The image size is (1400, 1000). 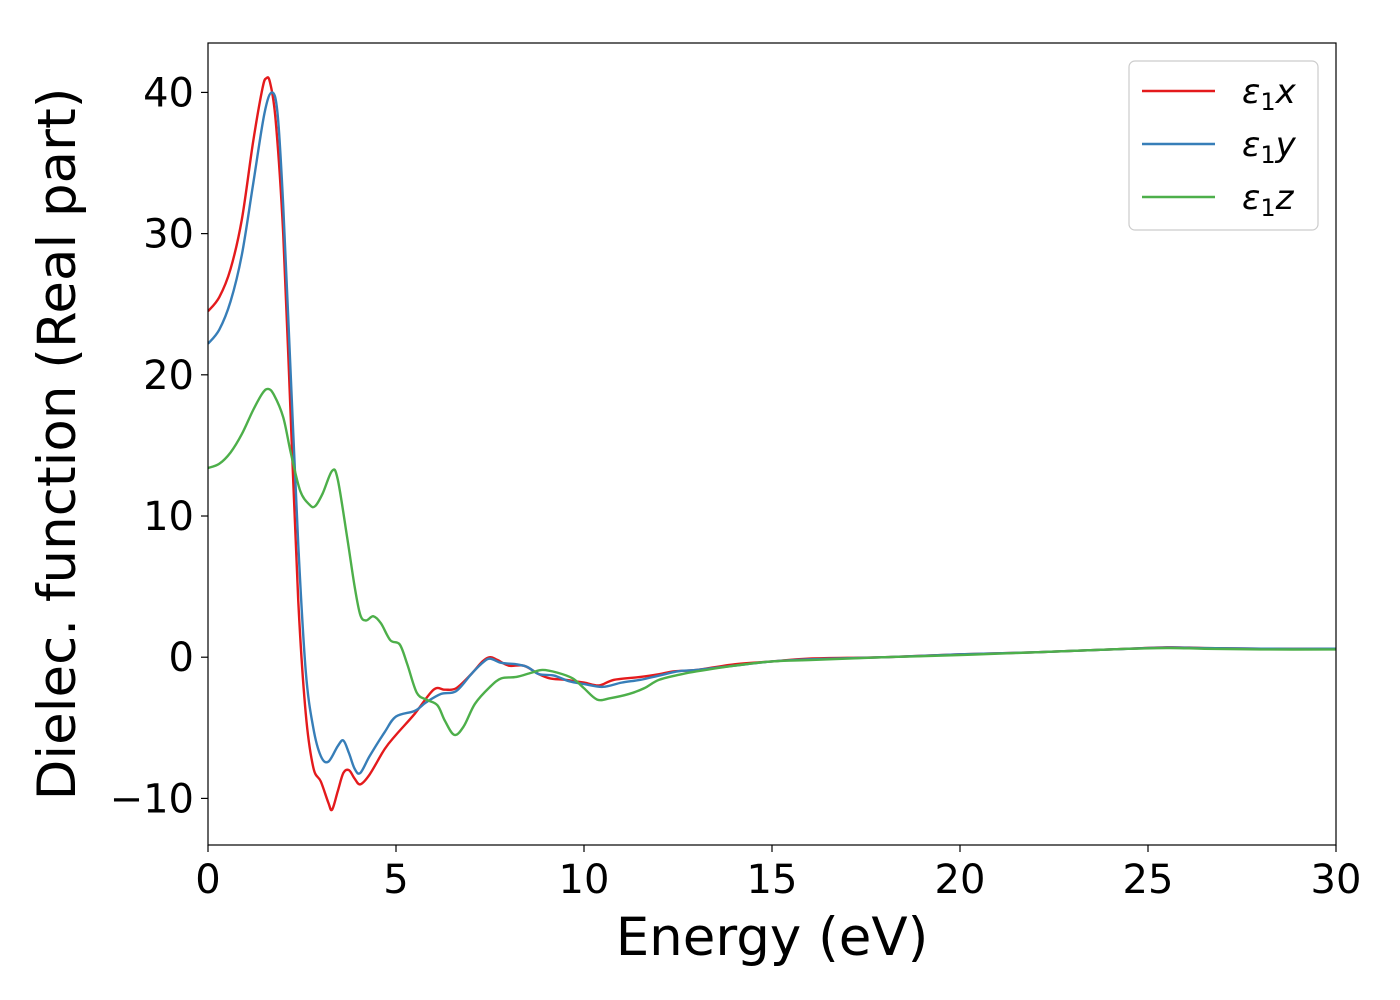 I want to click on legend-variable: x, so click(x=1286, y=92).